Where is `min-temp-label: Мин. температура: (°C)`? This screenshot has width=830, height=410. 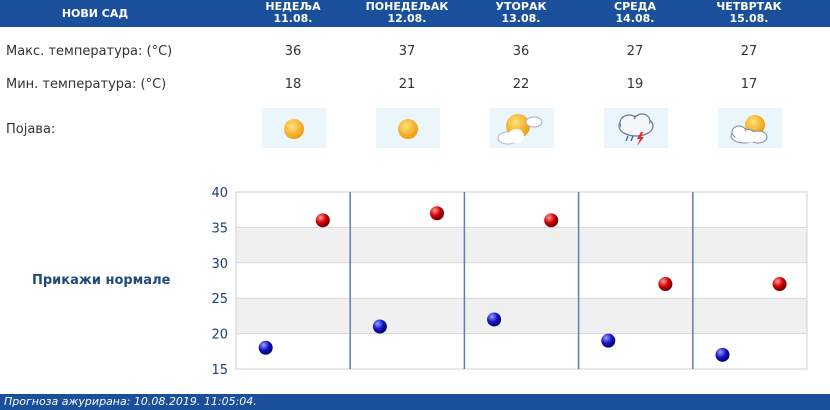 min-temp-label: Мин. температура: (°C) is located at coordinates (86, 84).